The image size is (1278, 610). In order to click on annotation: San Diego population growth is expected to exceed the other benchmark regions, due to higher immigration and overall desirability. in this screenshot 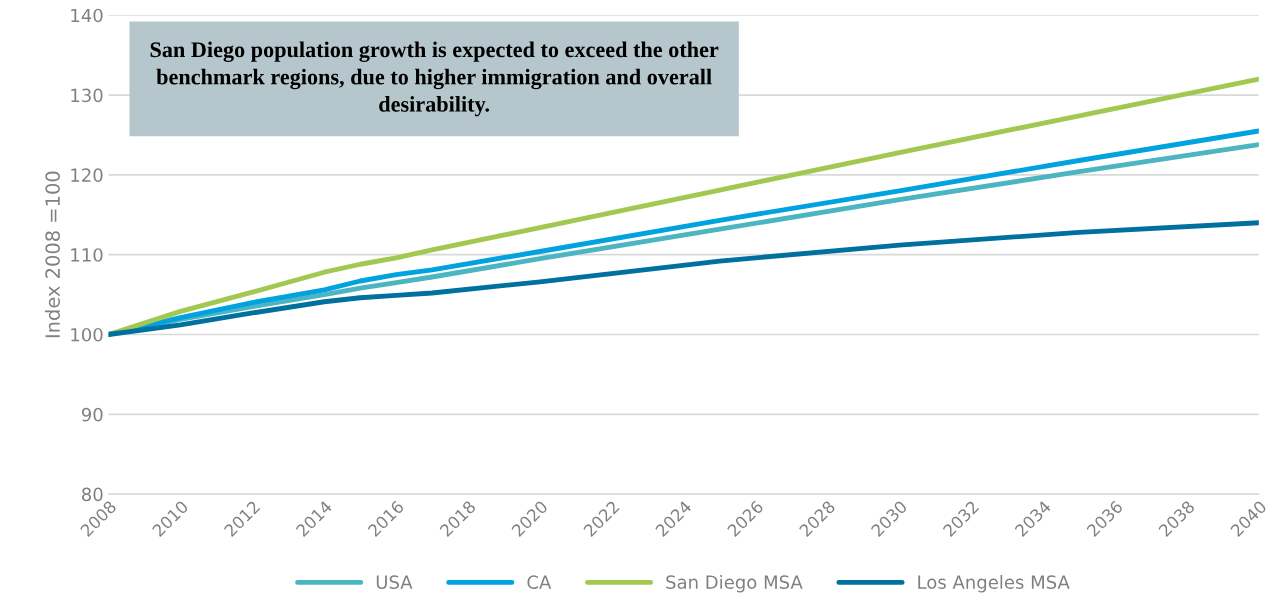, I will do `click(434, 79)`.